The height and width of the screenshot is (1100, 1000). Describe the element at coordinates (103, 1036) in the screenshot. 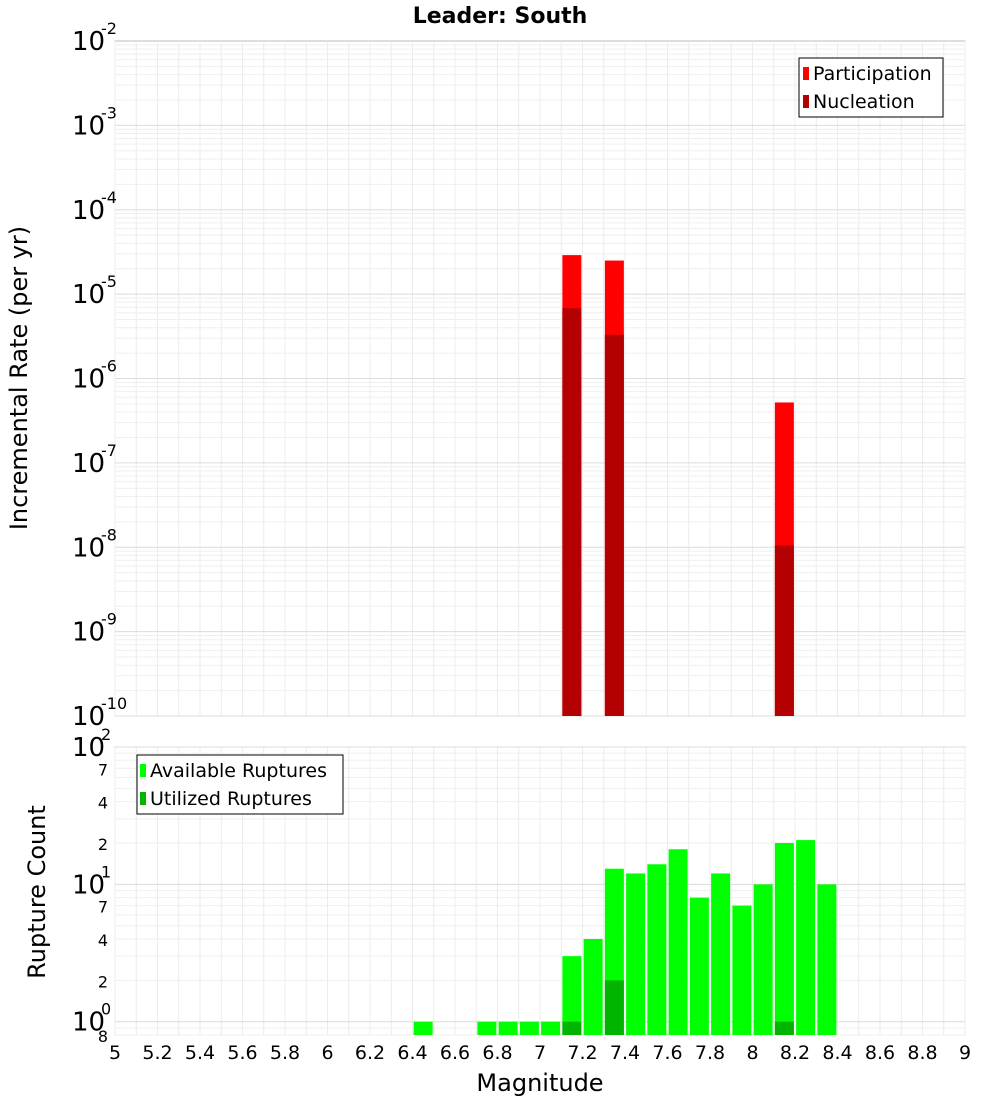

I see `count-y-minor-tick: 8` at that location.